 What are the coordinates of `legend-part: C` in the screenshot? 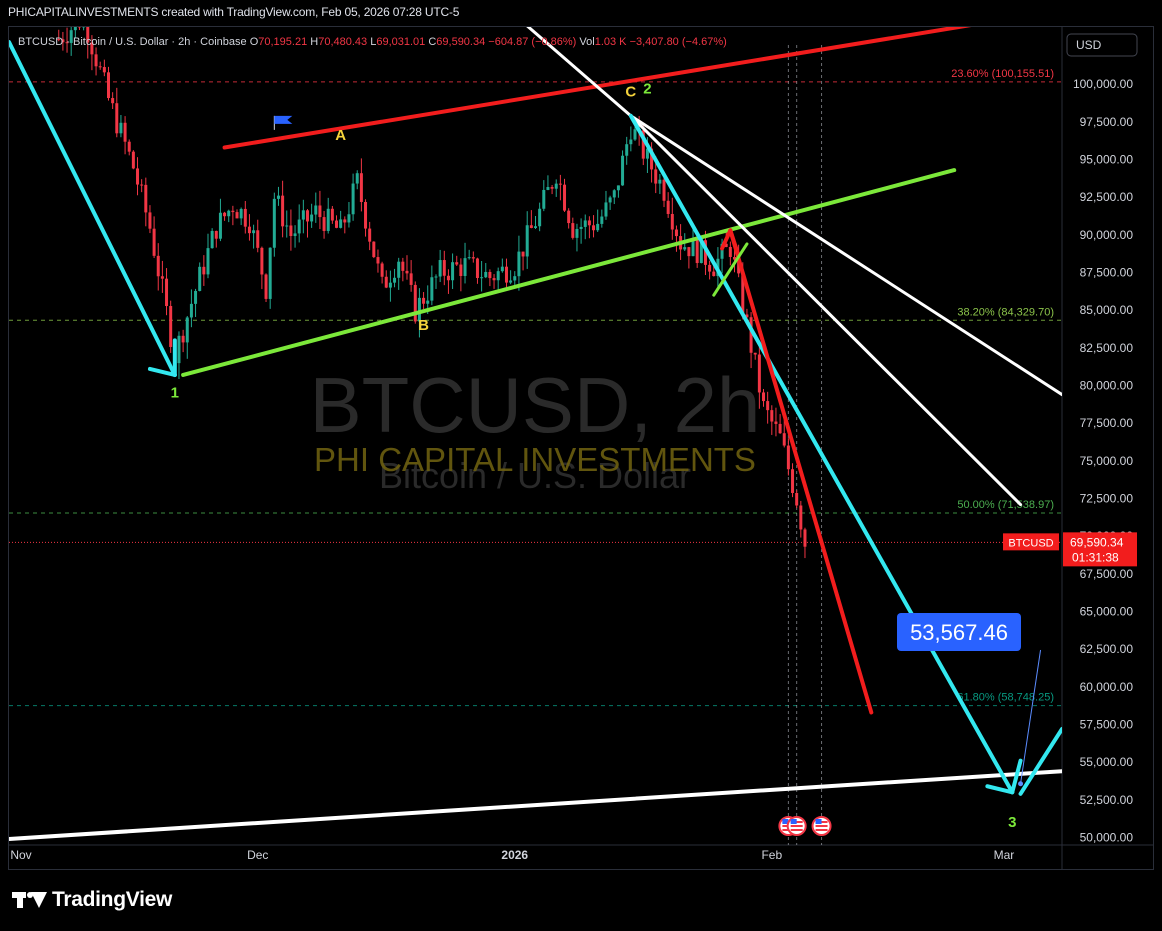 It's located at (432, 42).